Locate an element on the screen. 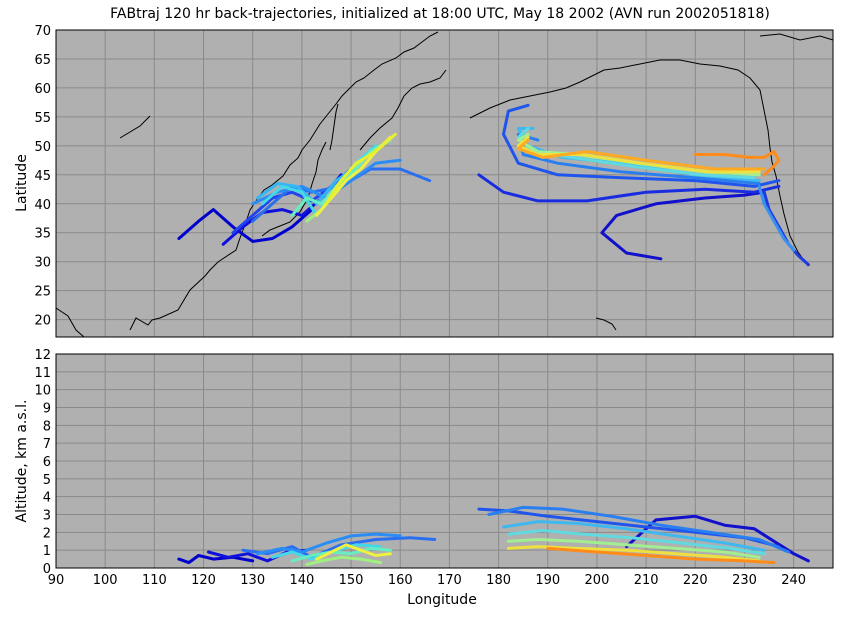 The height and width of the screenshot is (621, 868). coastline-alaska is located at coordinates (706, 163).